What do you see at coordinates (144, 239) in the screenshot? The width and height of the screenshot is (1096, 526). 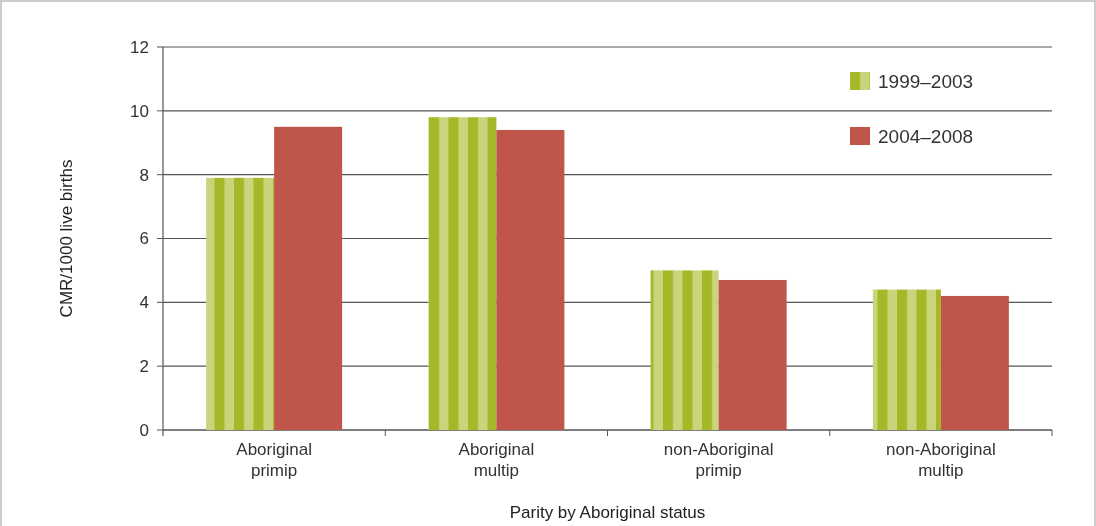 I see `y-tick-label: 6` at bounding box center [144, 239].